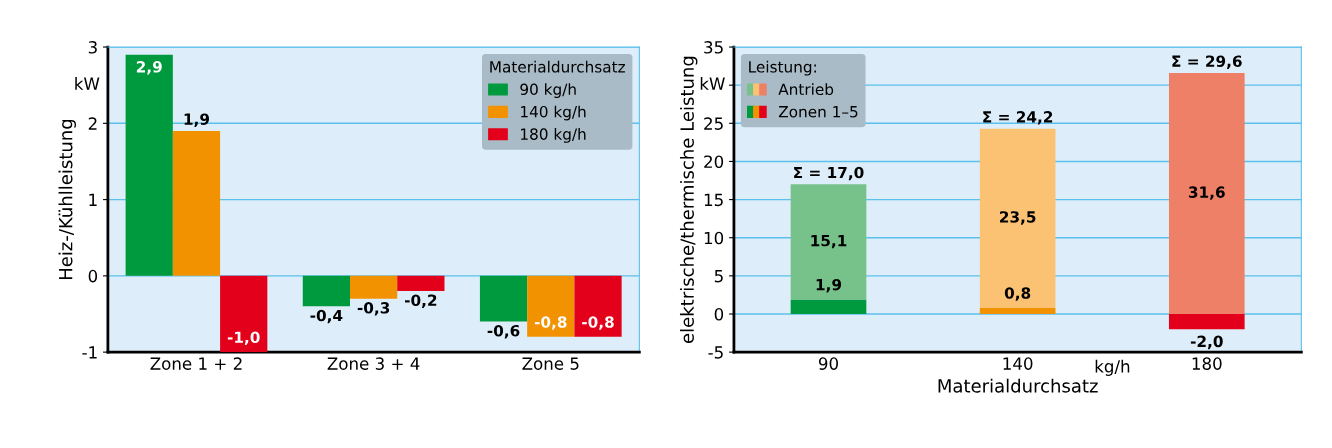 This screenshot has width=1332, height=448. I want to click on legend-label: Antrieb, so click(806, 89).